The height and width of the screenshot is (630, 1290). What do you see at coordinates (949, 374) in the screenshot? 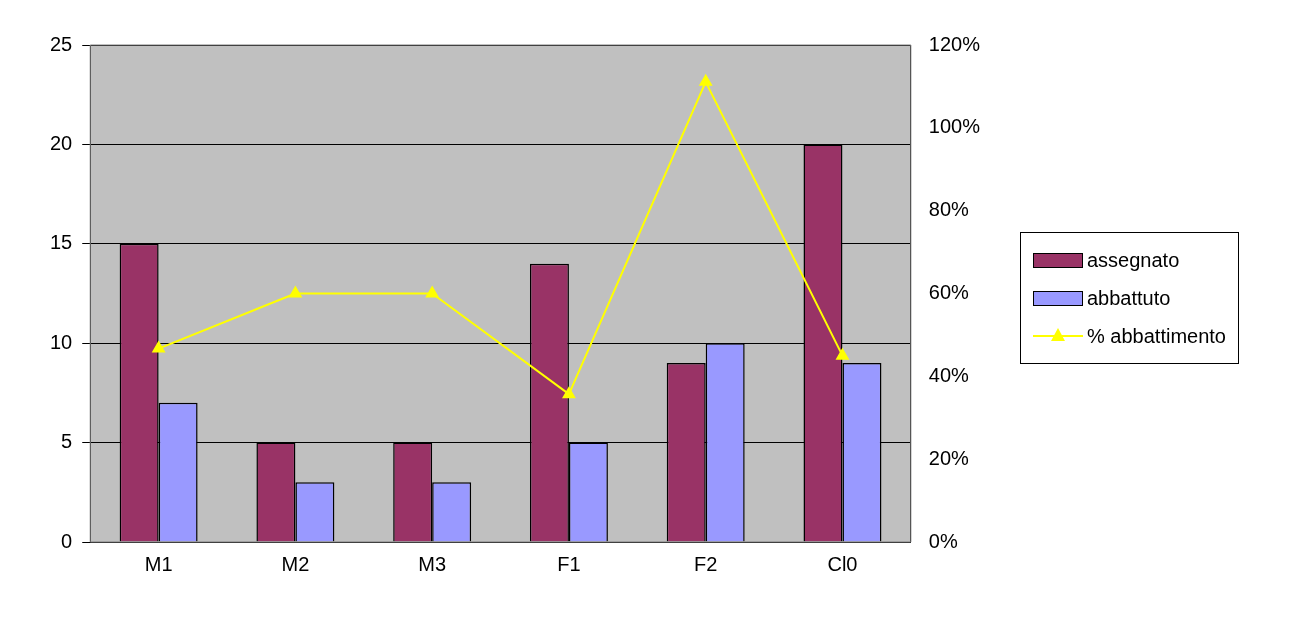
I see `y2-tick-label: 40%` at bounding box center [949, 374].